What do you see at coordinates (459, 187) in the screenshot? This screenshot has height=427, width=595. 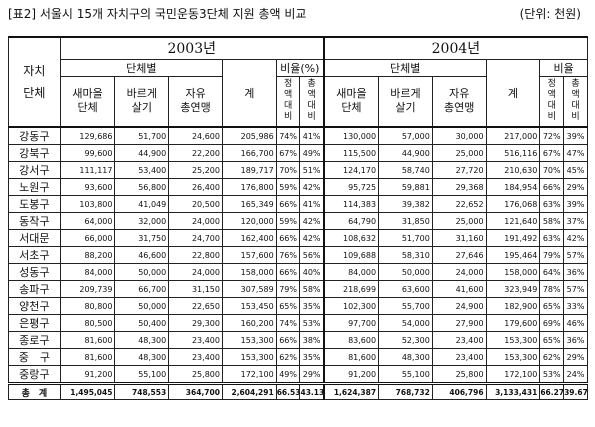 I see `cell-jayu-2004: 29,368` at bounding box center [459, 187].